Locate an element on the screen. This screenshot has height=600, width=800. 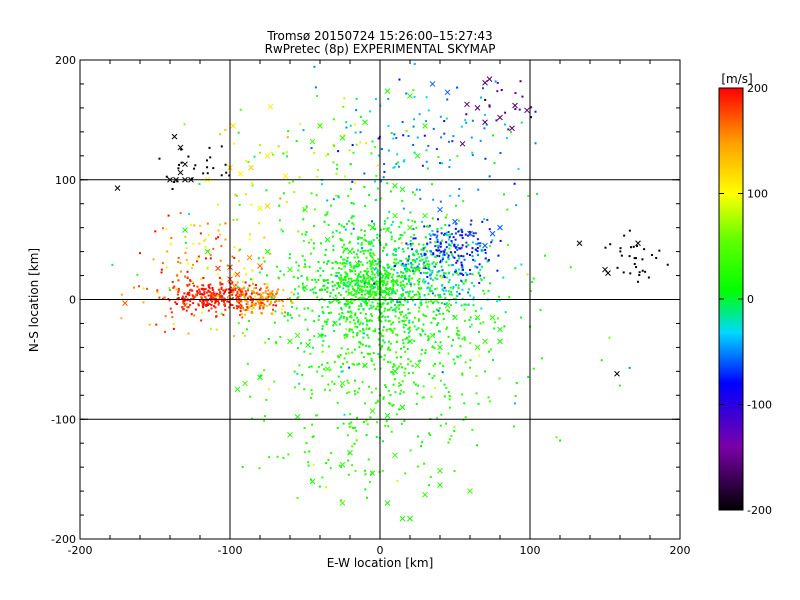
y-tick-label: -100 is located at coordinates (63, 419).